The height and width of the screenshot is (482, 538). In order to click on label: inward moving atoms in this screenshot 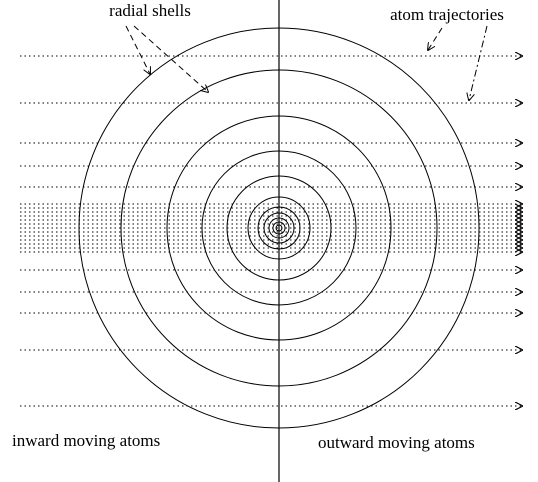, I will do `click(86, 440)`.